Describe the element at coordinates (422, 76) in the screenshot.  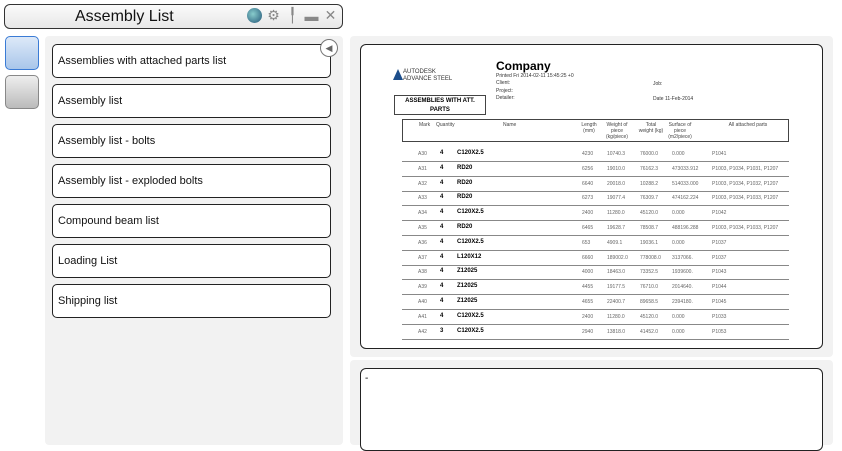
I see `autodesk-logo: AUTODESK ADVANCE STEEL` at that location.